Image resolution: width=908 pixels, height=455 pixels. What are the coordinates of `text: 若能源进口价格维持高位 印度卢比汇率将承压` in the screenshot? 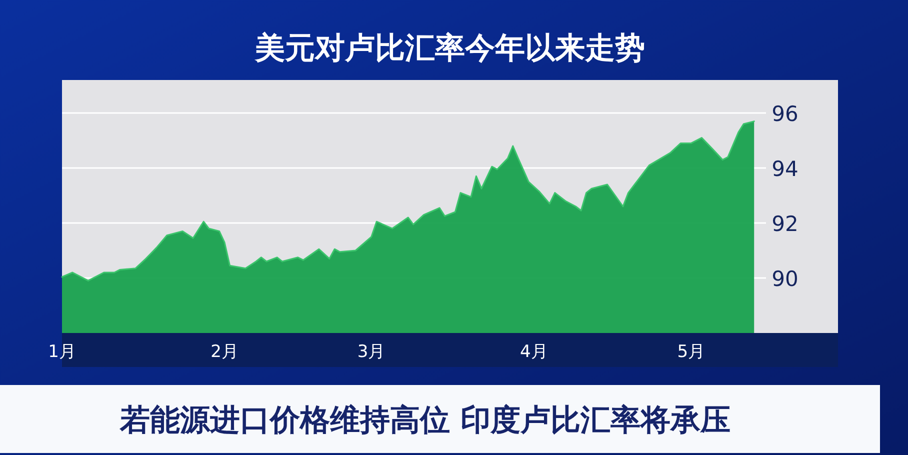 It's located at (424, 420).